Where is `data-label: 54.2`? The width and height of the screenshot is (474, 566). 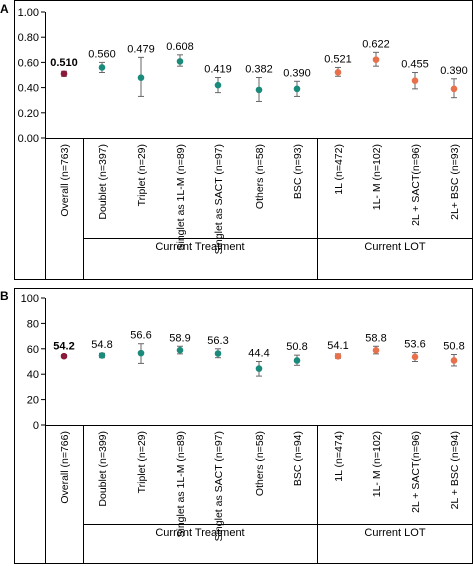 data-label: 54.2 is located at coordinates (63, 347).